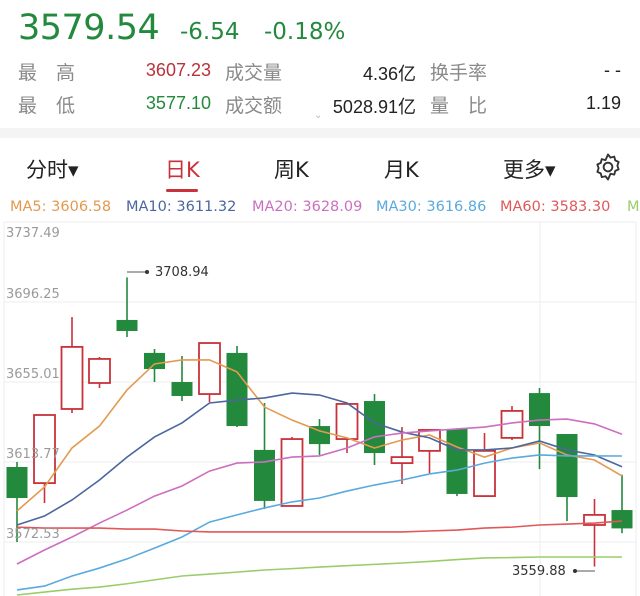 The image size is (640, 596). I want to click on ma10-legend: MA10: 3611.32, so click(181, 207).